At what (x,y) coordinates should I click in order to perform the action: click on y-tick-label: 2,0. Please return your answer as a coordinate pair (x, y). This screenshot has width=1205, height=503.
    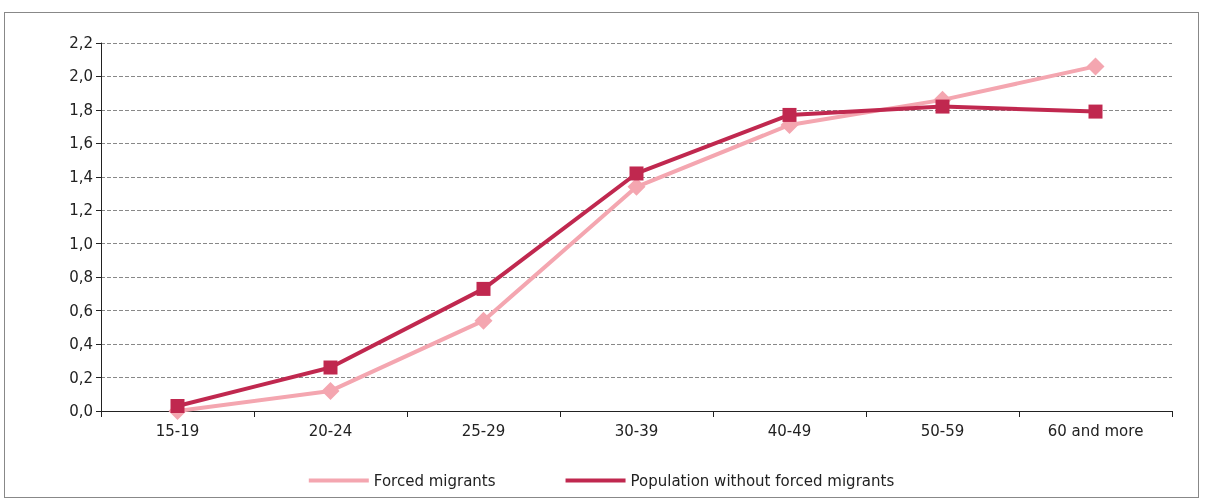
    Looking at the image, I should click on (81, 76).